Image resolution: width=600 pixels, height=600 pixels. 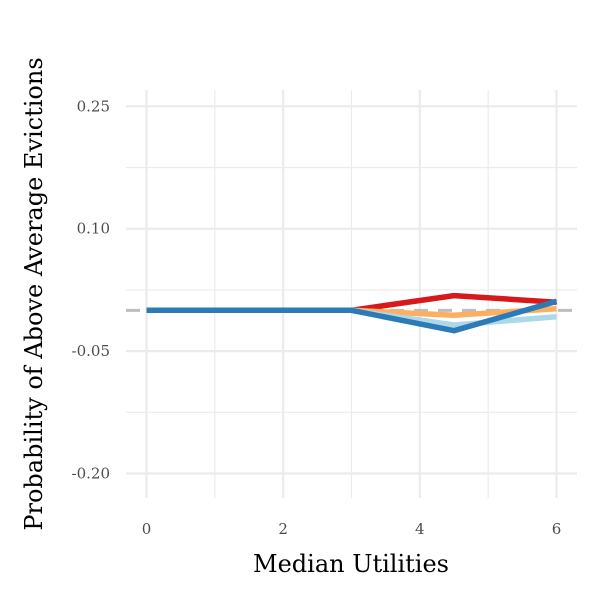 What do you see at coordinates (420, 529) in the screenshot?
I see `x-tick-label: 4` at bounding box center [420, 529].